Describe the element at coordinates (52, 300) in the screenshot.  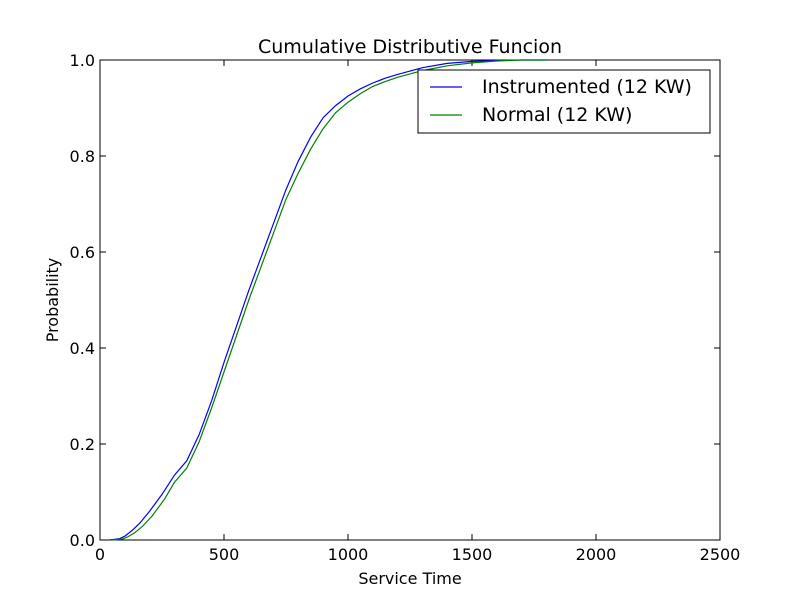
I see `y-axis-label: Probability` at that location.